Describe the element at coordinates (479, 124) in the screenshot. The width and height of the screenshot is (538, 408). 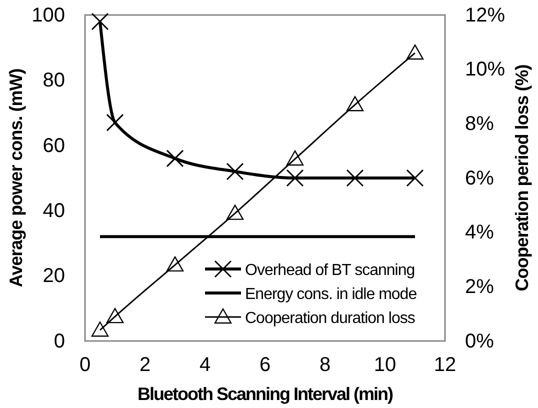
I see `y2-tick-label: 8%` at that location.